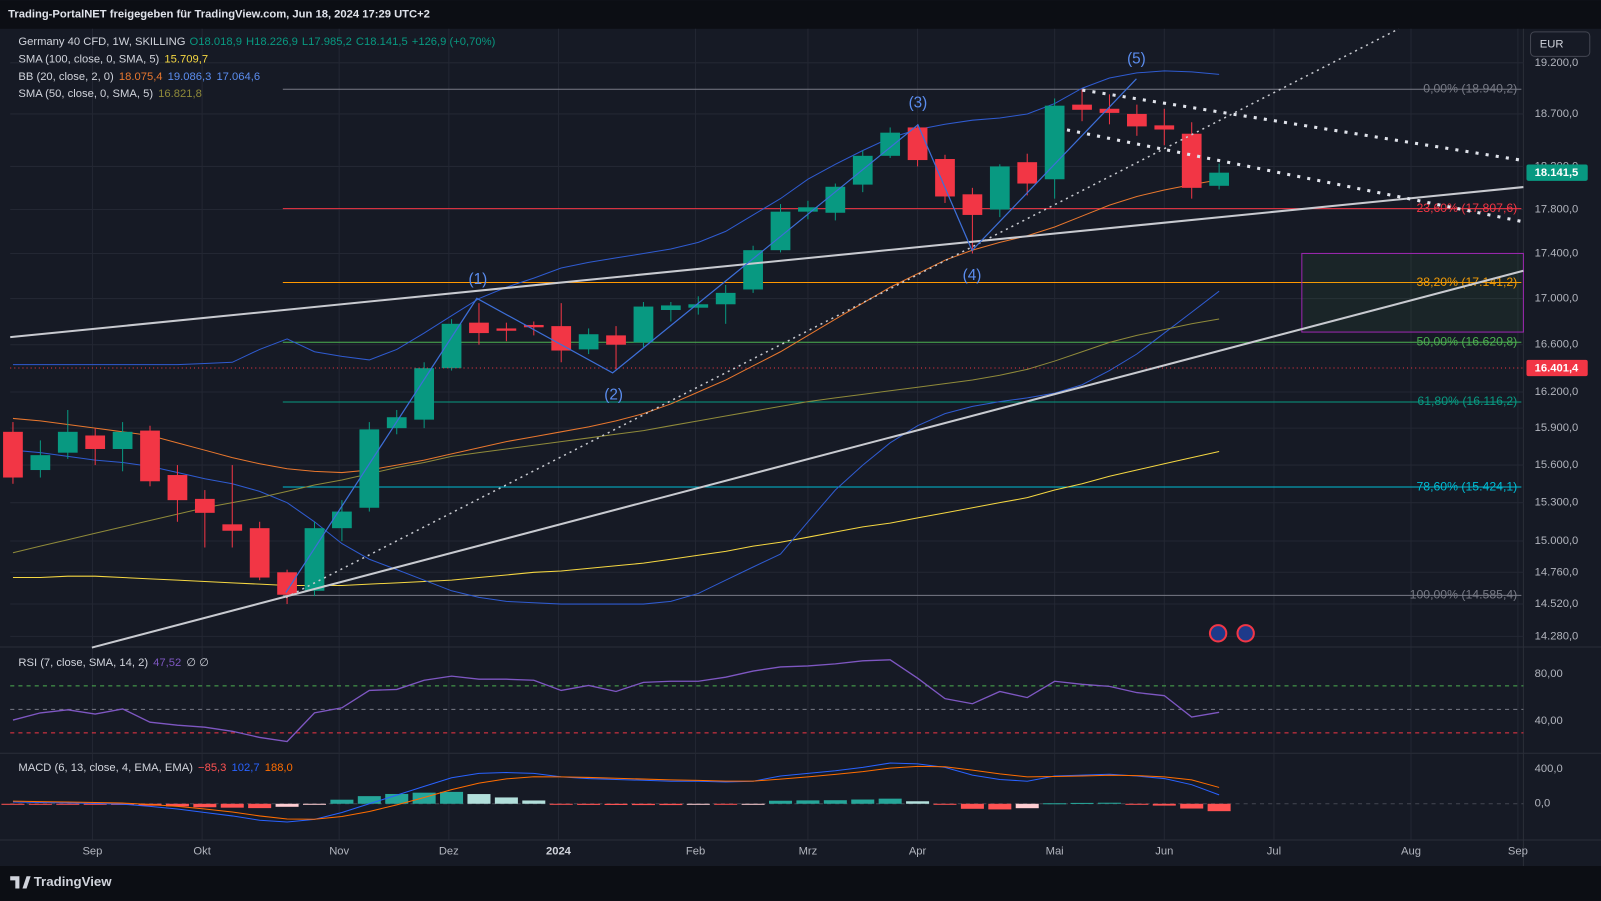 The width and height of the screenshot is (1601, 901). I want to click on y-tick-label: 17.400,0, so click(1557, 253).